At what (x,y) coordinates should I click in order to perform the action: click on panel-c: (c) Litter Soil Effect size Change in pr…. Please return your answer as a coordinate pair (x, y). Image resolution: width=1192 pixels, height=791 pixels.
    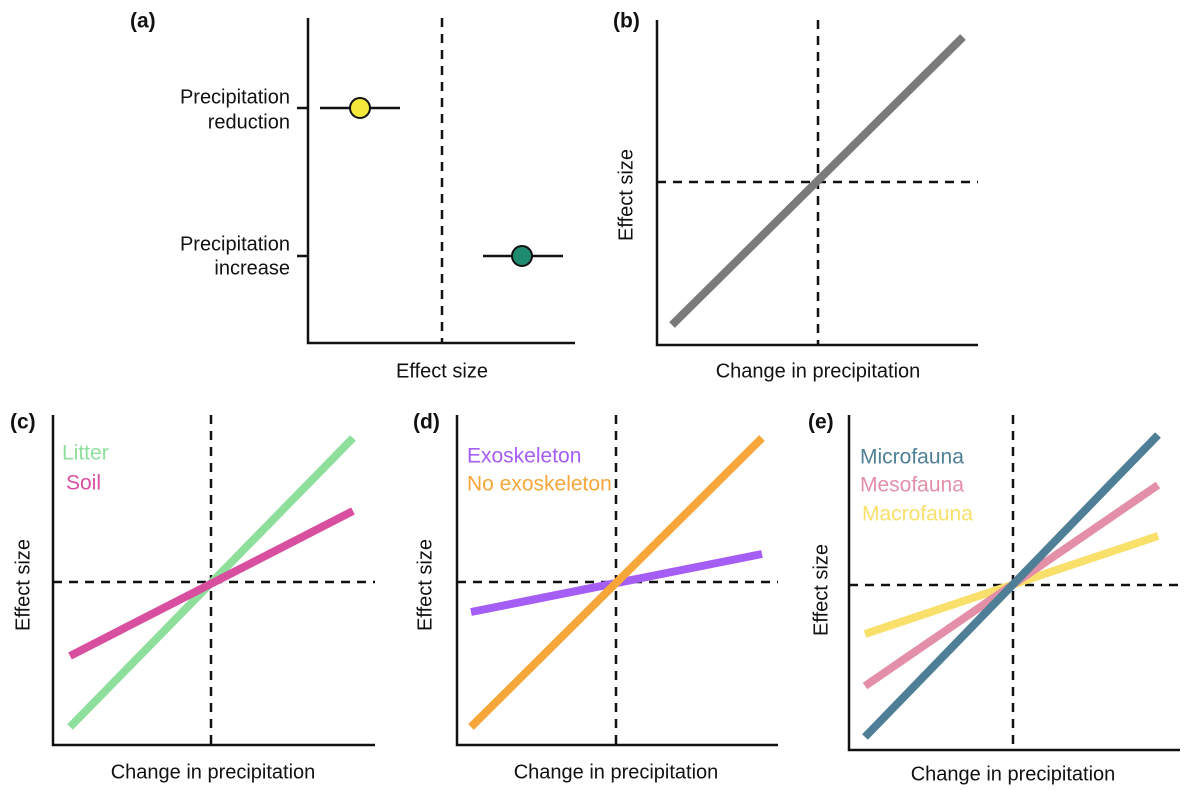
    Looking at the image, I should click on (192, 597).